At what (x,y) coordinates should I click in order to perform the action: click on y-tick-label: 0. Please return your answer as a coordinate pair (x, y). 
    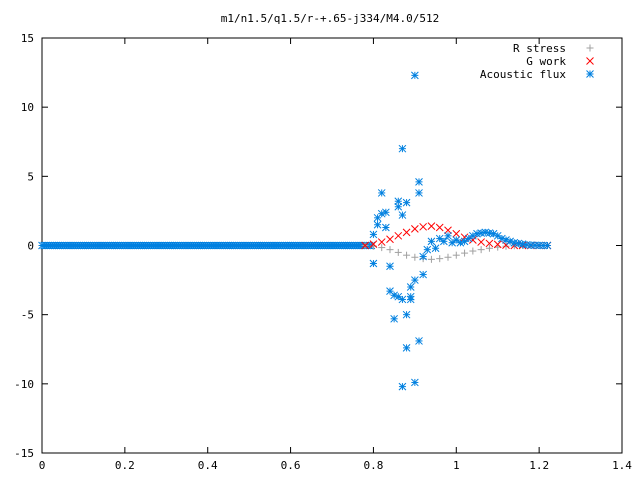
    Looking at the image, I should click on (30, 246).